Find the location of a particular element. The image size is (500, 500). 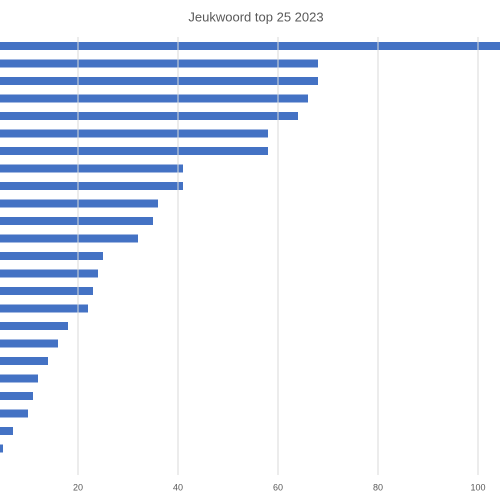

x-tick-label: 80 is located at coordinates (378, 487).